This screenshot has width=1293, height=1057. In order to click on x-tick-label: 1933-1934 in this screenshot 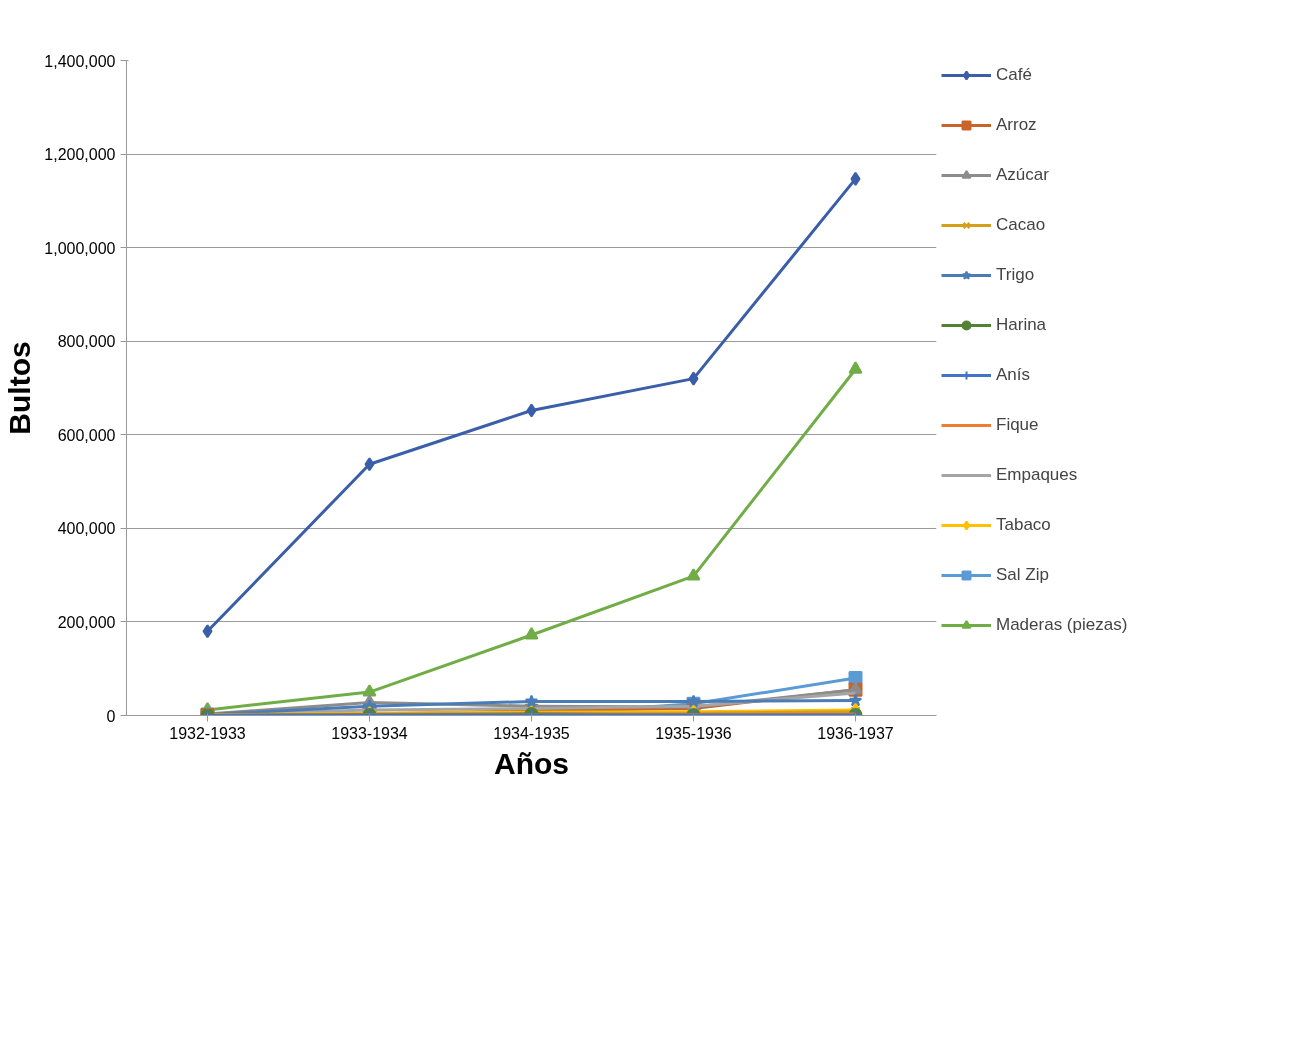, I will do `click(369, 733)`.